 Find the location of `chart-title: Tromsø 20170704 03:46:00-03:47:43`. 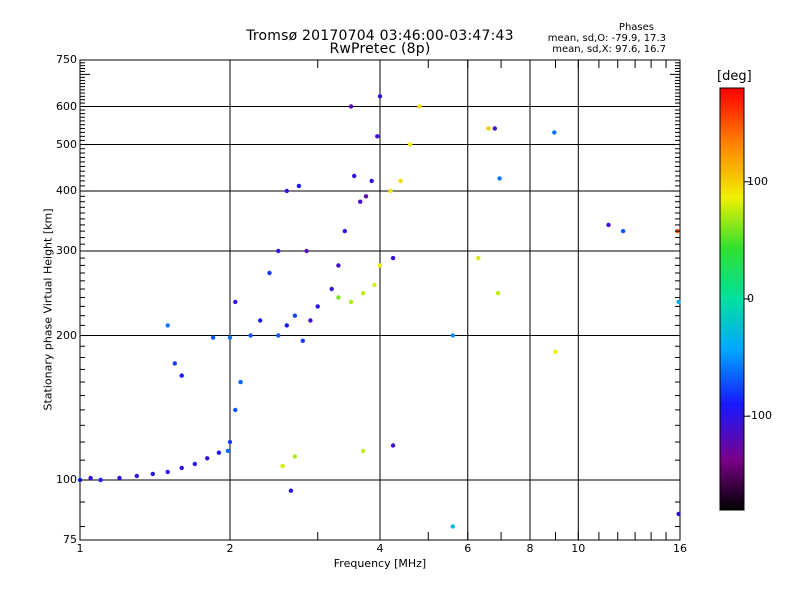

chart-title: Tromsø 20170704 03:46:00-03:47:43 is located at coordinates (380, 36).